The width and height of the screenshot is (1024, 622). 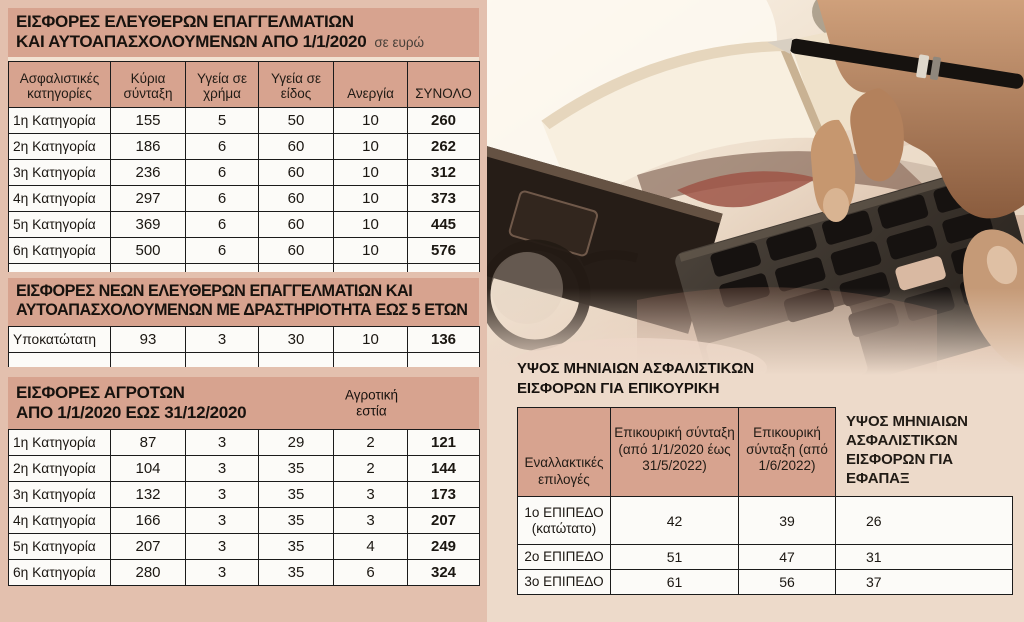 I want to click on cell: 93, so click(x=148, y=339).